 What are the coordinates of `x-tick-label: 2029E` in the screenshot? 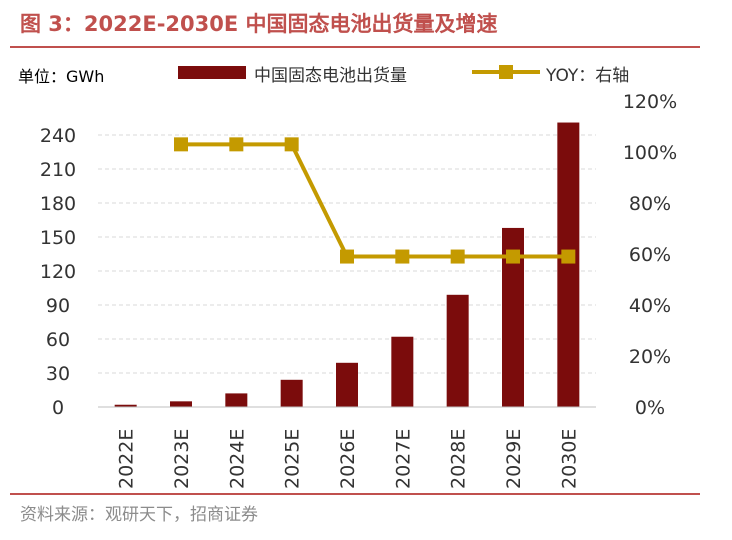 It's located at (514, 459).